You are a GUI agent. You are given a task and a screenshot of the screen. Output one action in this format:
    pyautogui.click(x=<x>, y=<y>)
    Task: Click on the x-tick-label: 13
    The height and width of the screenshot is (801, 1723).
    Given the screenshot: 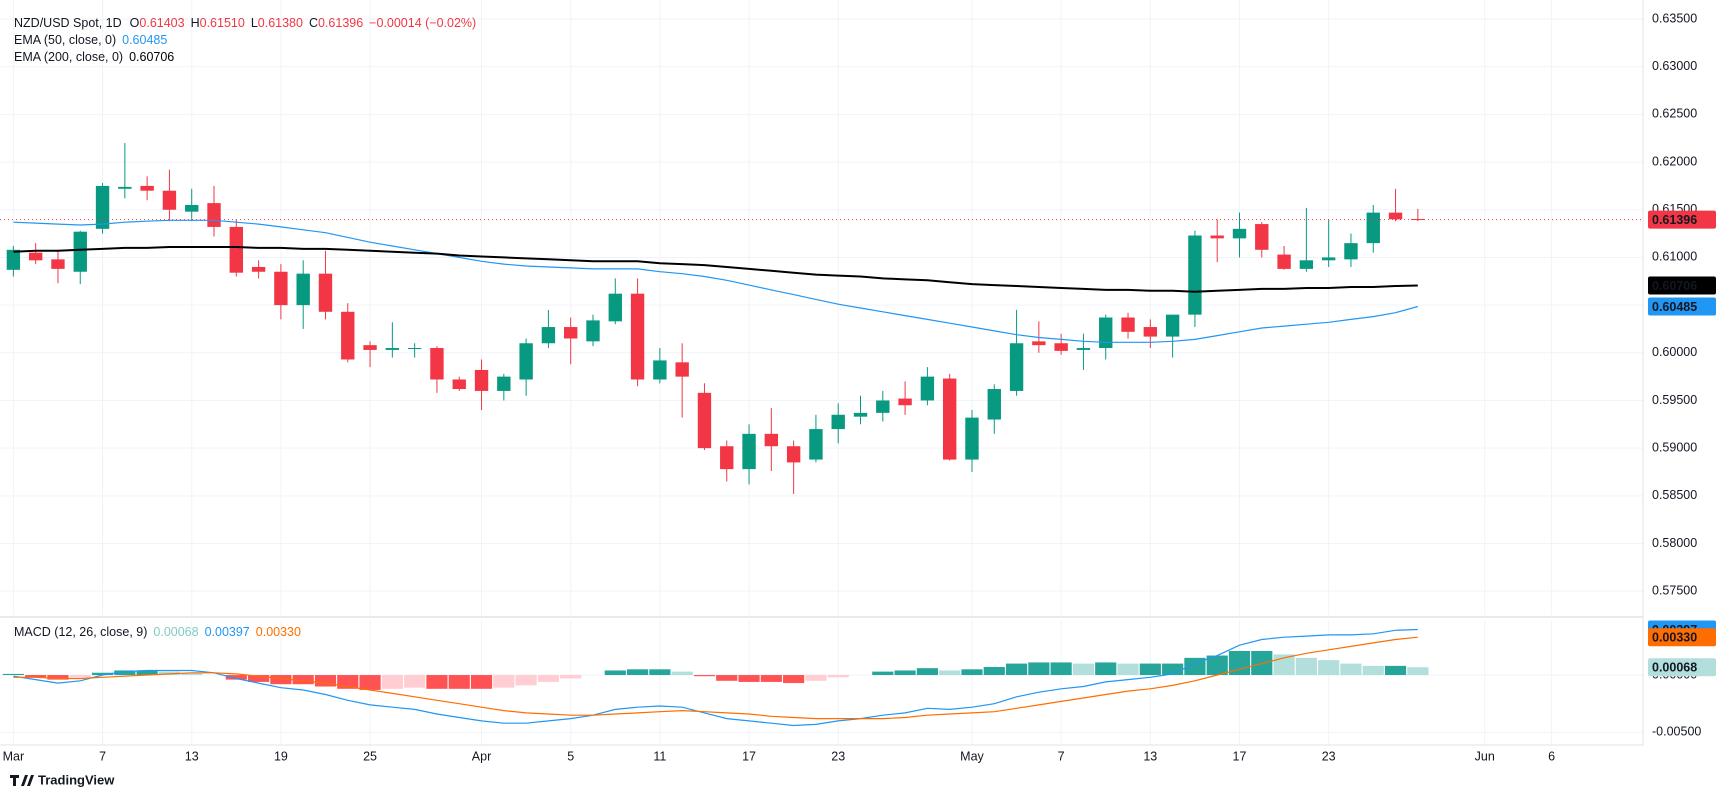 What is the action you would take?
    pyautogui.click(x=192, y=756)
    